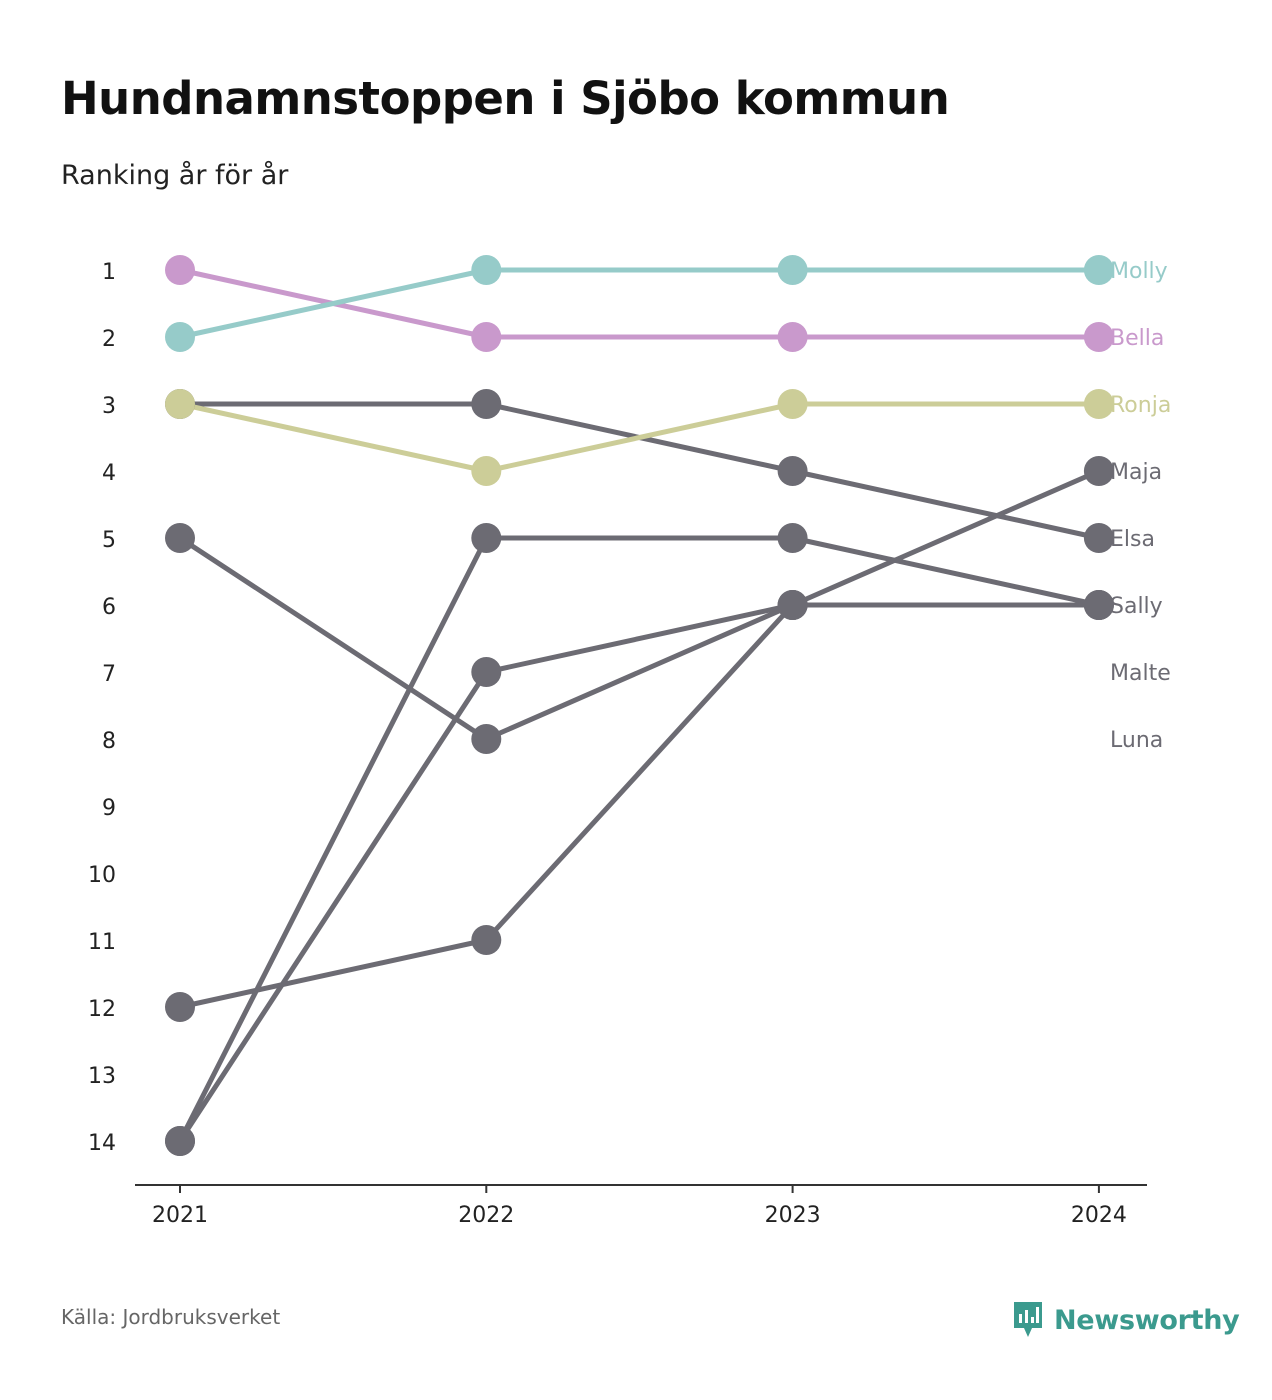 The width and height of the screenshot is (1272, 1400). I want to click on source-note: Källa: Jordbruksverket, so click(171, 1317).